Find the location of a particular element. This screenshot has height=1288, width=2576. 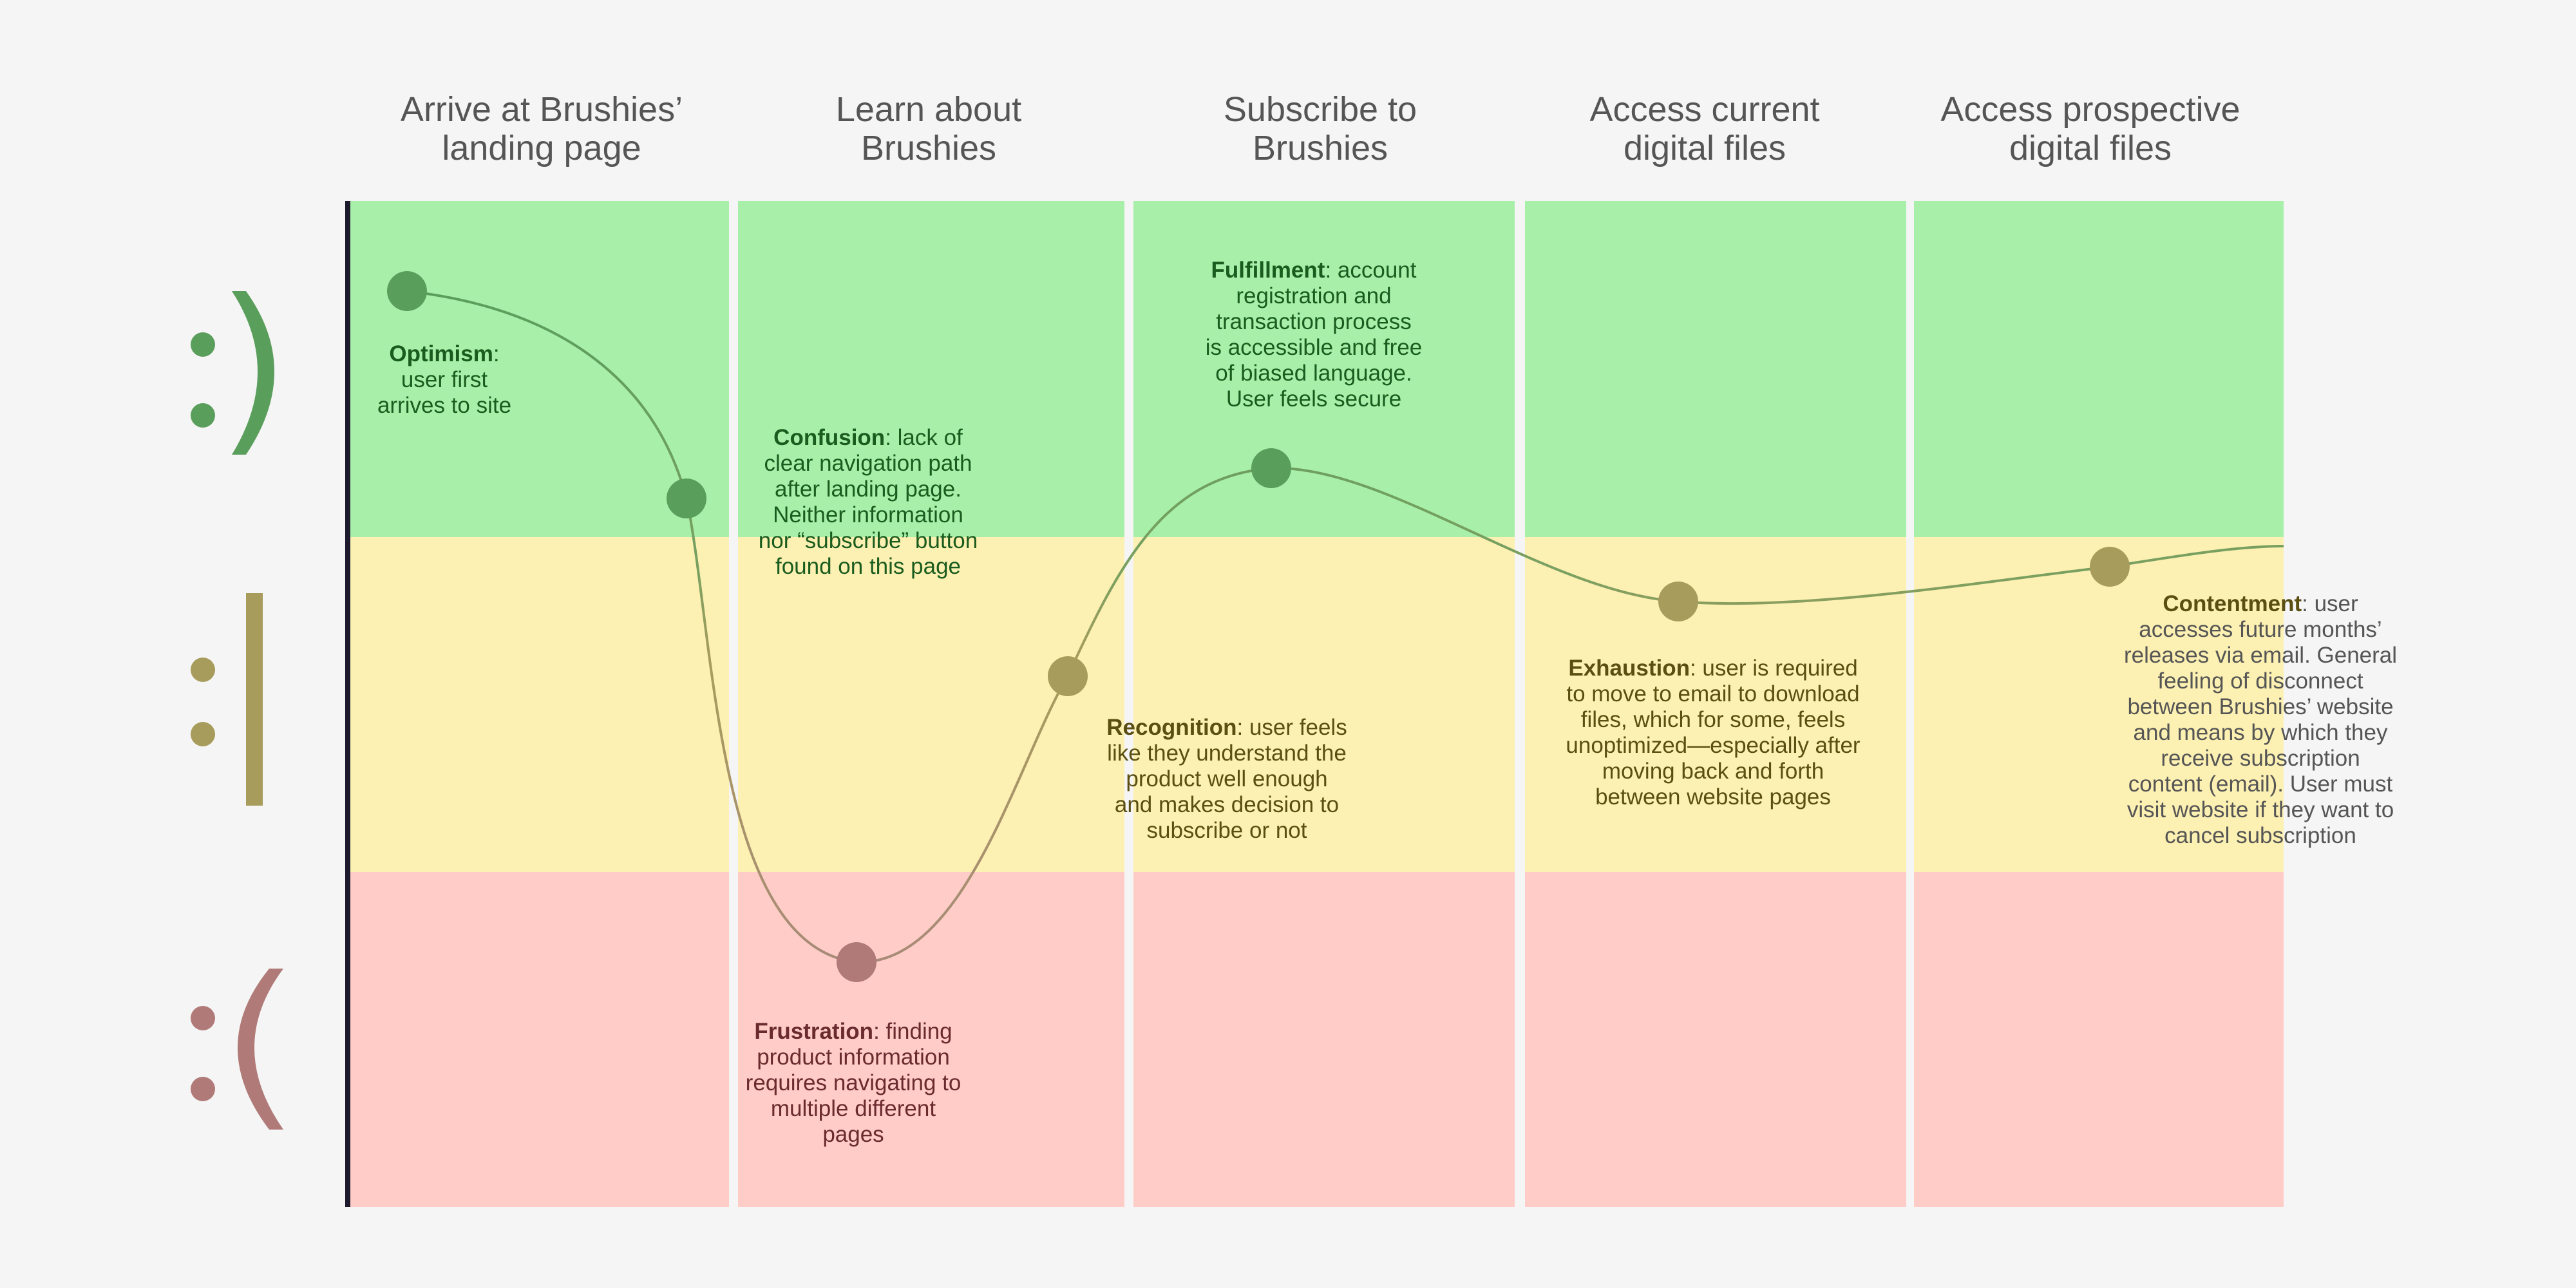

annotation-line: between website pages is located at coordinates (1713, 797).